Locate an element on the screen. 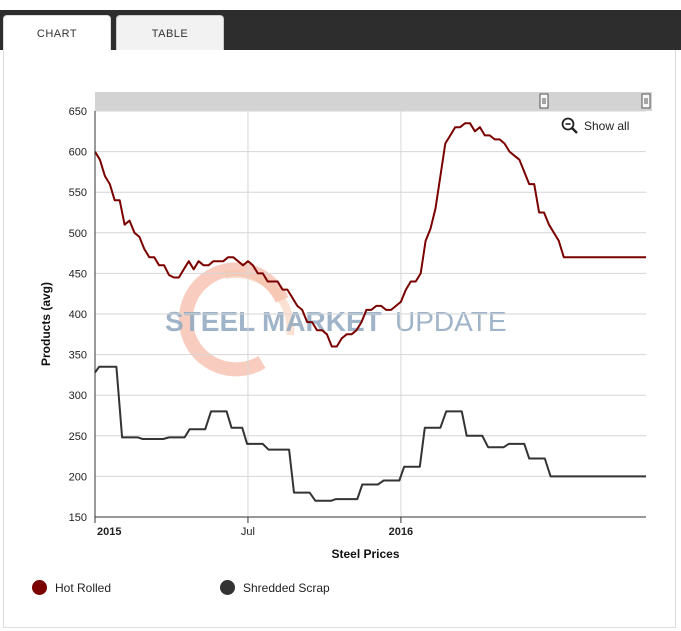 The image size is (681, 631). legend-item-hot-rolled: Hot Rolled is located at coordinates (71, 587).